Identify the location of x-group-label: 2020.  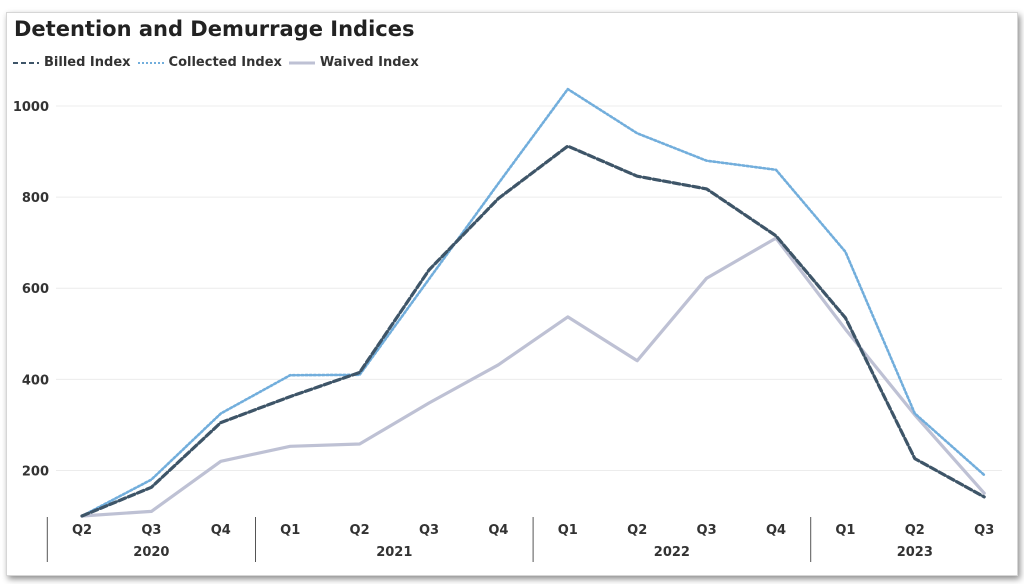
(151, 552).